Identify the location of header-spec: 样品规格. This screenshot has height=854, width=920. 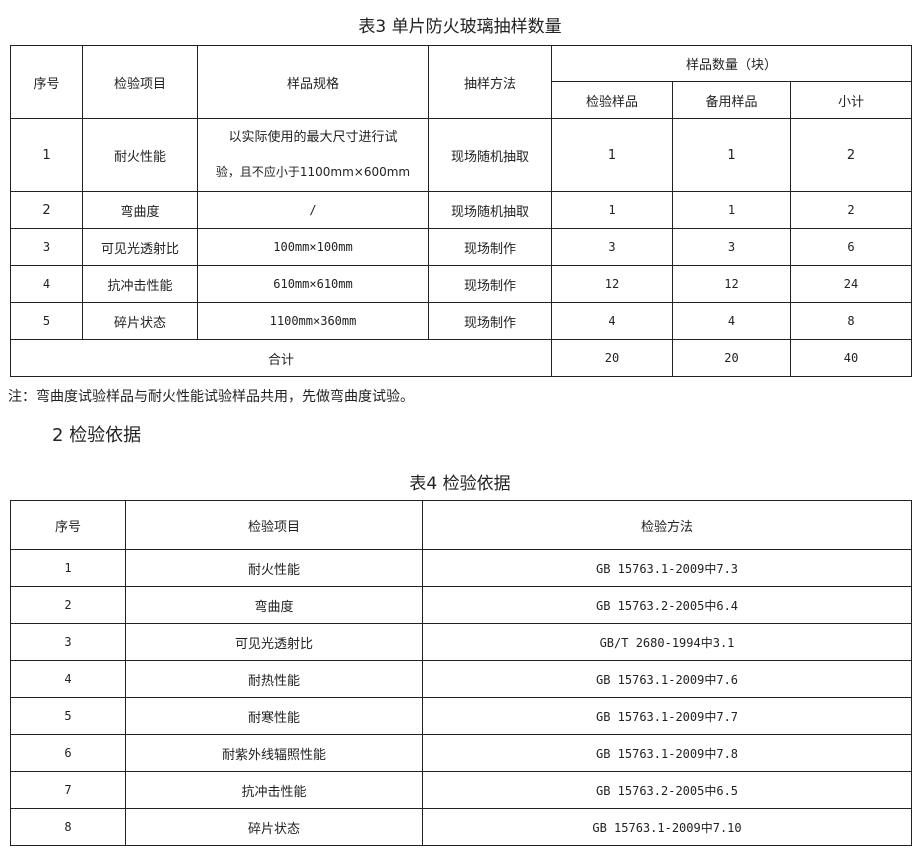
(313, 82).